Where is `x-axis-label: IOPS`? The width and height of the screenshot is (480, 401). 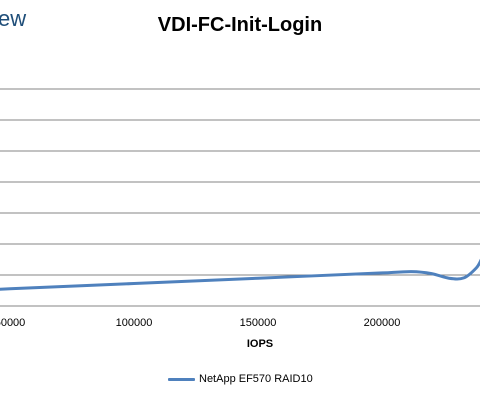
x-axis-label: IOPS is located at coordinates (260, 344).